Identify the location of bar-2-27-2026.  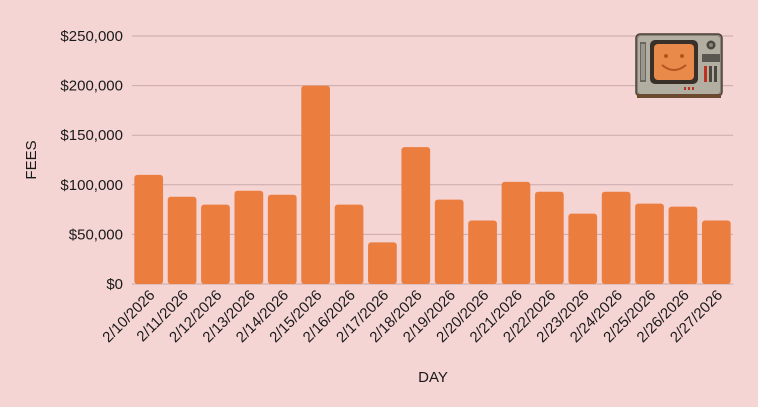
(716, 252).